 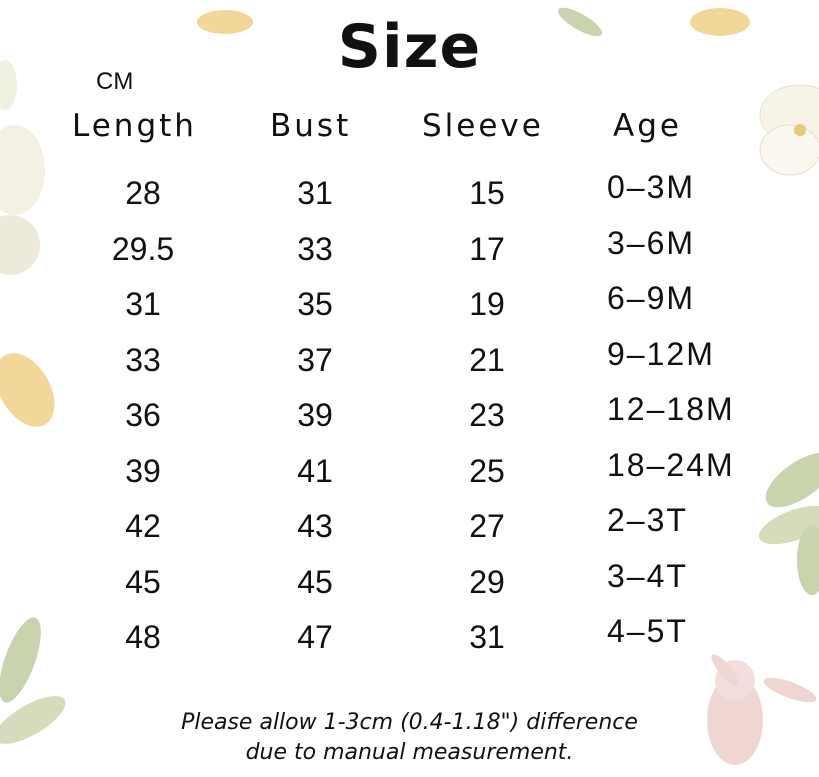 I want to click on flower-top-right-icon, so click(x=789, y=130).